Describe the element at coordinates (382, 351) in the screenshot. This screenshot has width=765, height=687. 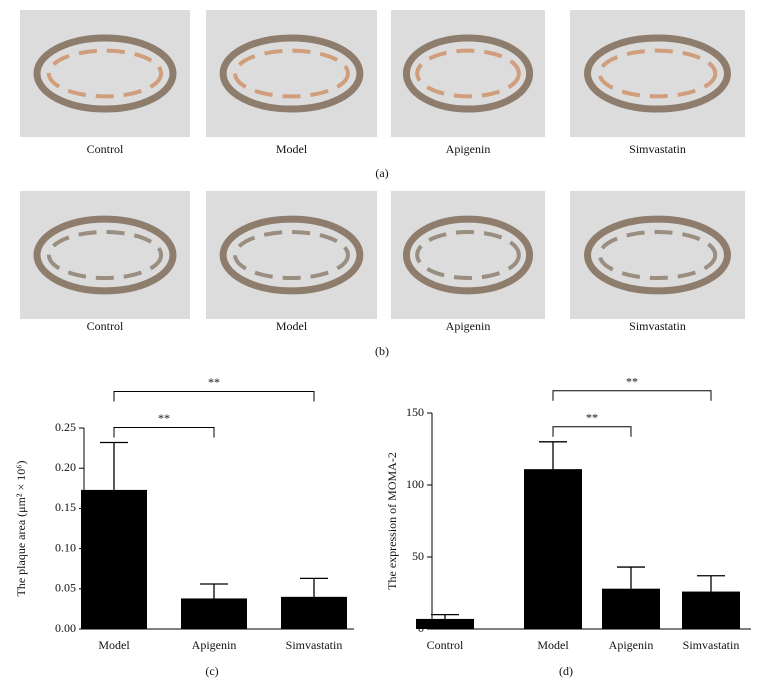
I see `panel-caption: (b)` at that location.